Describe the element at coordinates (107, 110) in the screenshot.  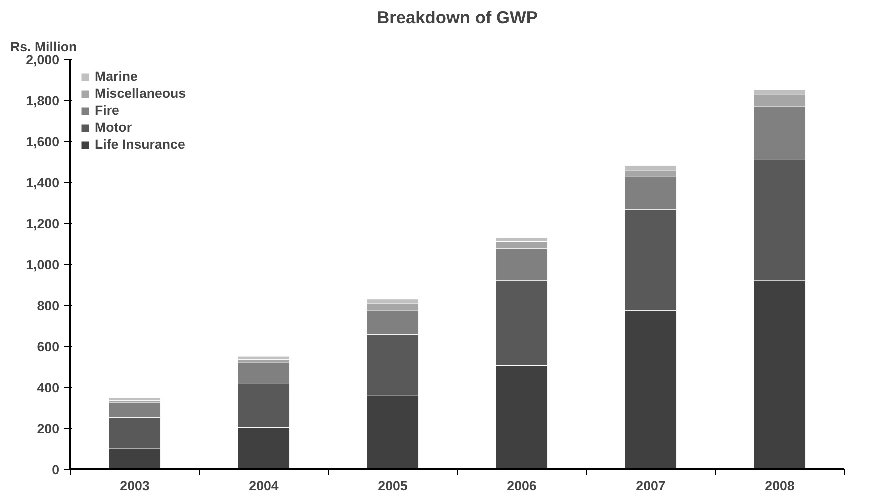
I see `legend-label: Fire` at that location.